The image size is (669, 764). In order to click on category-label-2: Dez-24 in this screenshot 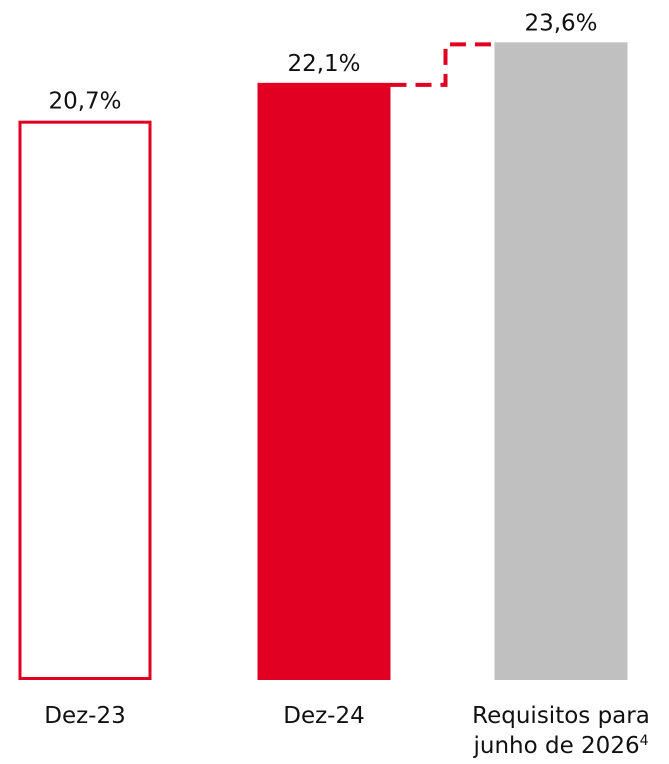, I will do `click(324, 716)`.